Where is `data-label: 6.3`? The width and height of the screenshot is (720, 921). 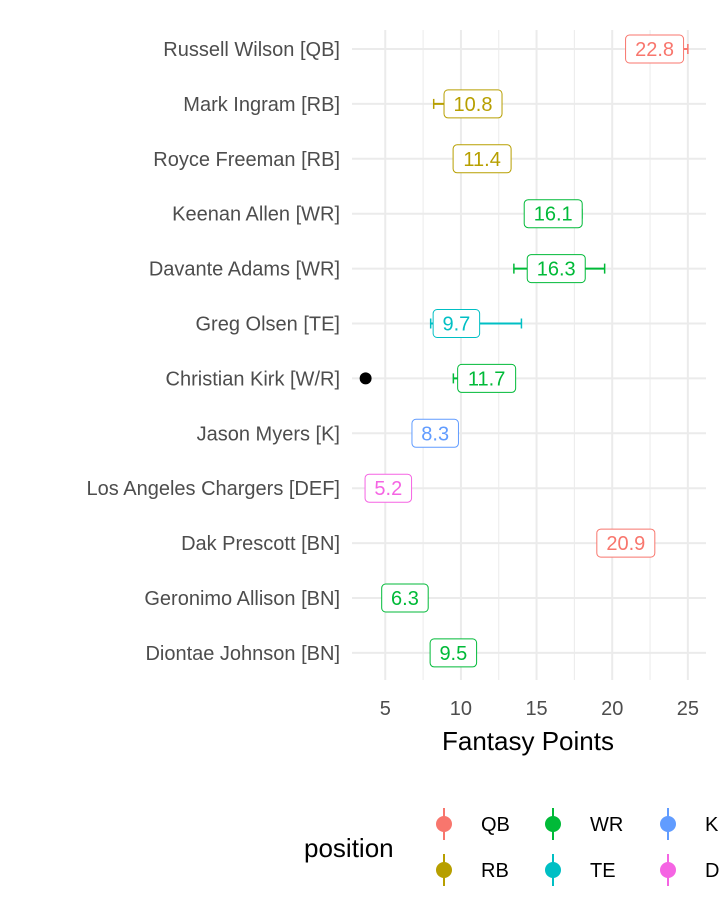 data-label: 6.3 is located at coordinates (405, 598).